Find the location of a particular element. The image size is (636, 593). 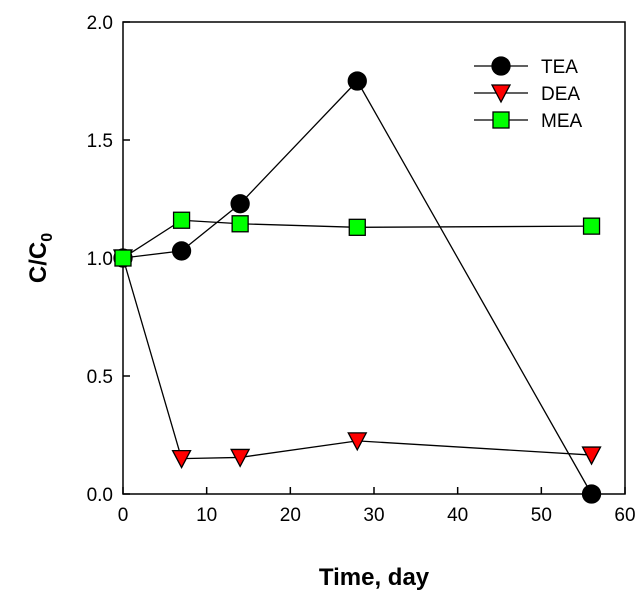

legend-entry-dea: DEA is located at coordinates (527, 94).